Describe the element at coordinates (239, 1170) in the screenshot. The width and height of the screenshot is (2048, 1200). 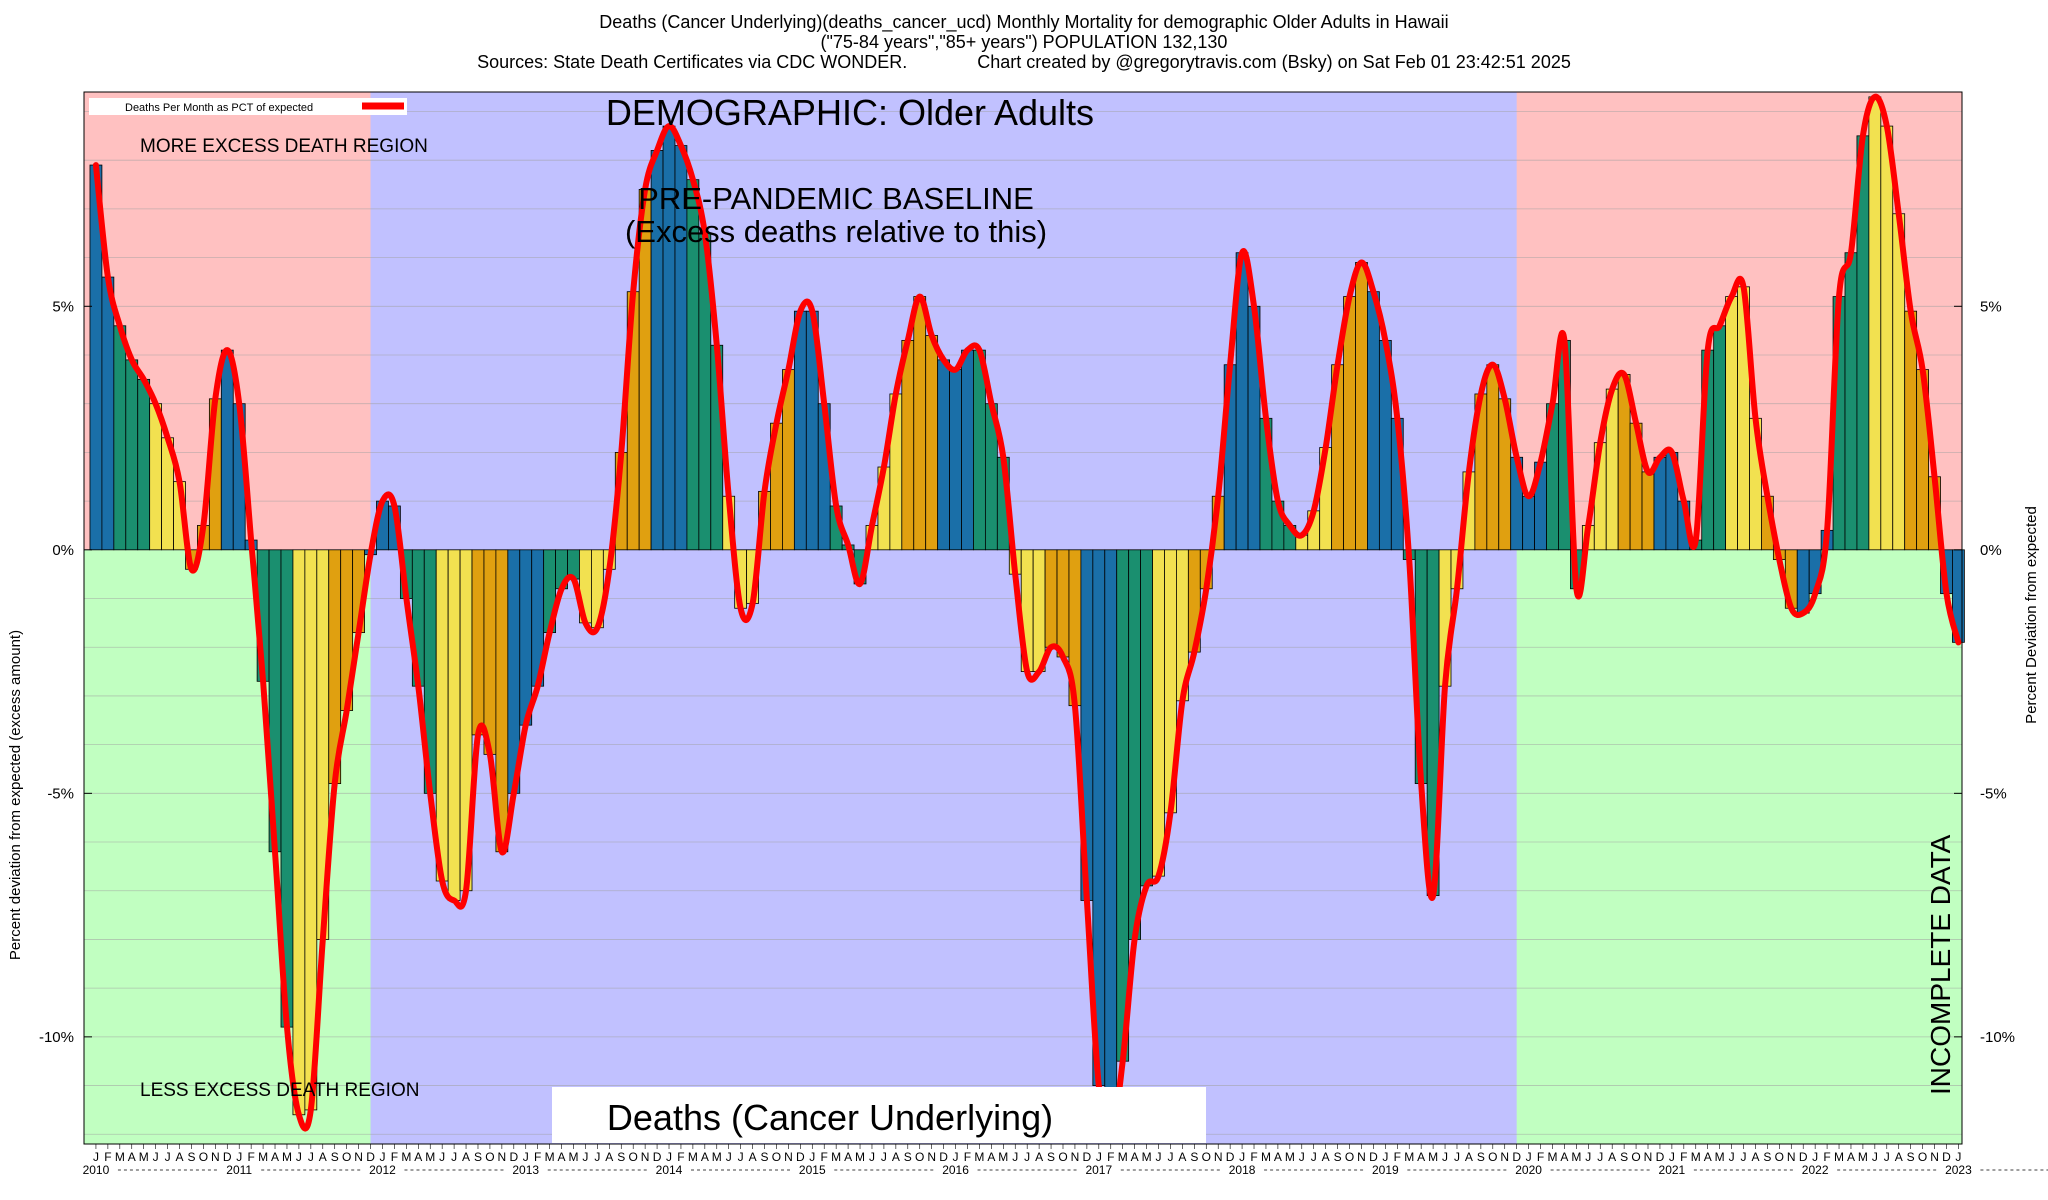
I see `x-tick-year-label: 2011` at that location.